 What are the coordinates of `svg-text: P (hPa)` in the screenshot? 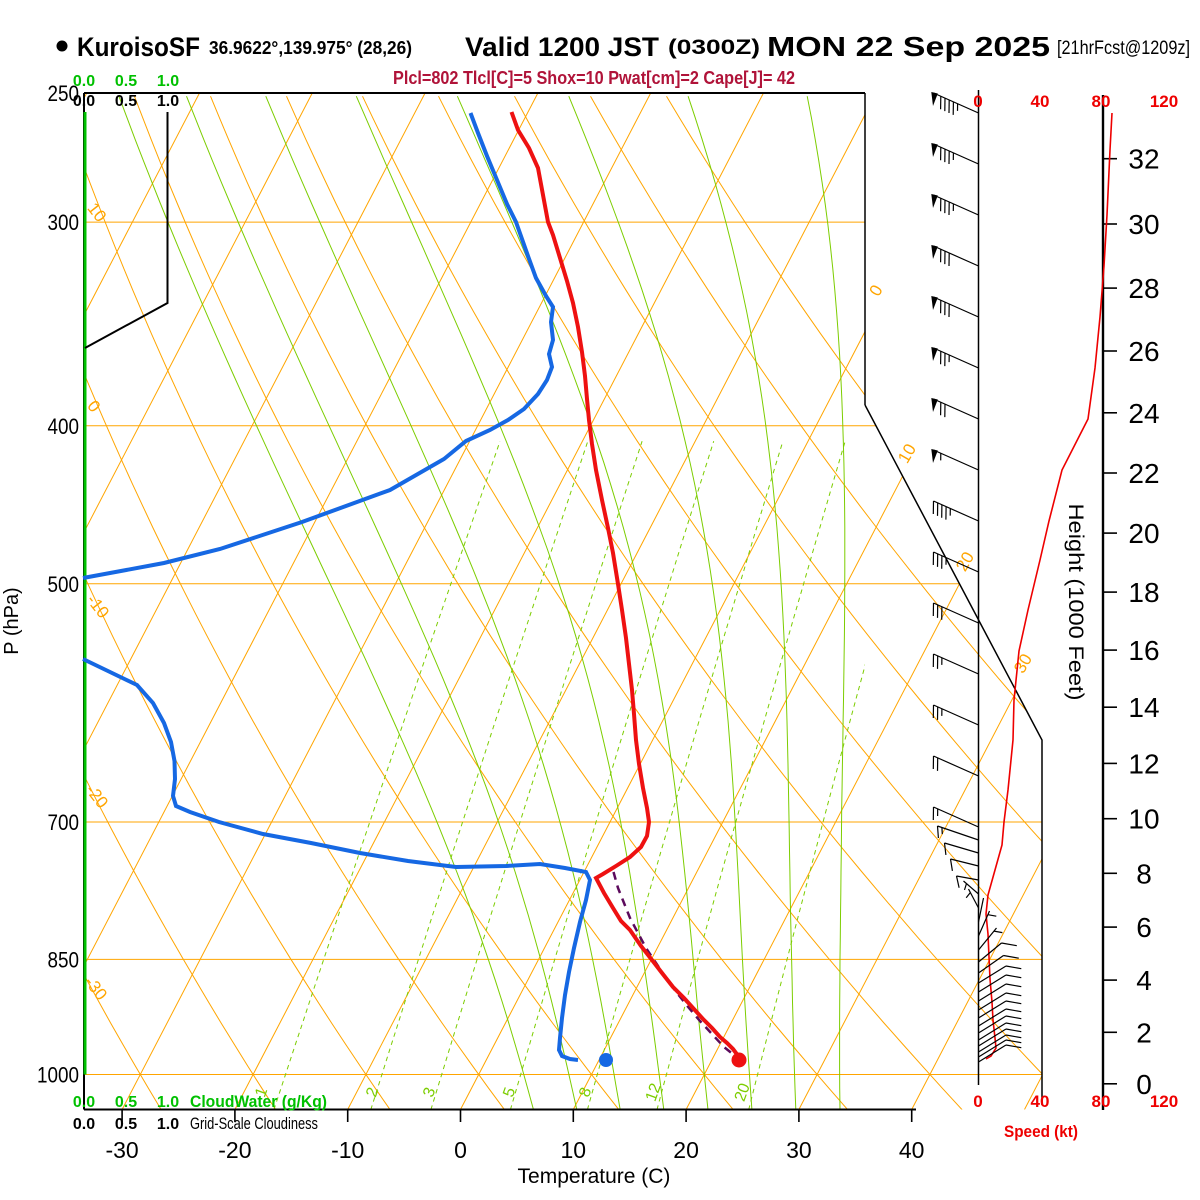 It's located at (12, 620).